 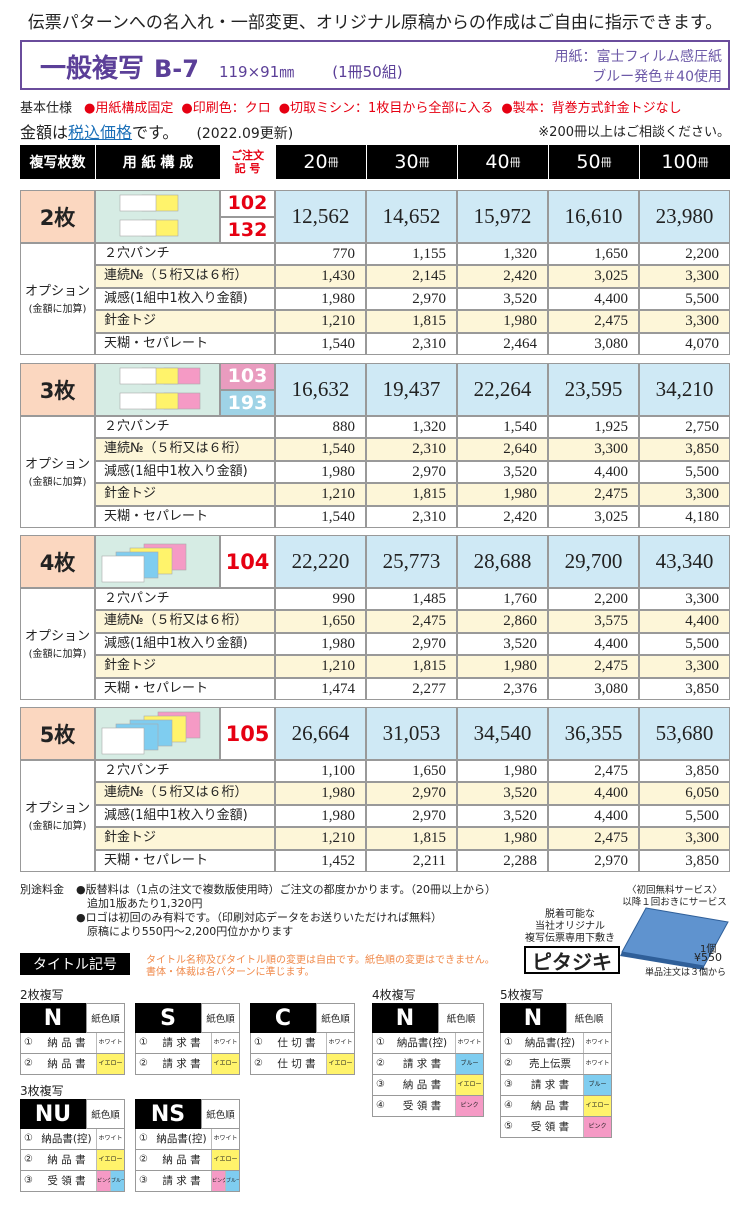 I want to click on price: 23,595, so click(x=593, y=389).